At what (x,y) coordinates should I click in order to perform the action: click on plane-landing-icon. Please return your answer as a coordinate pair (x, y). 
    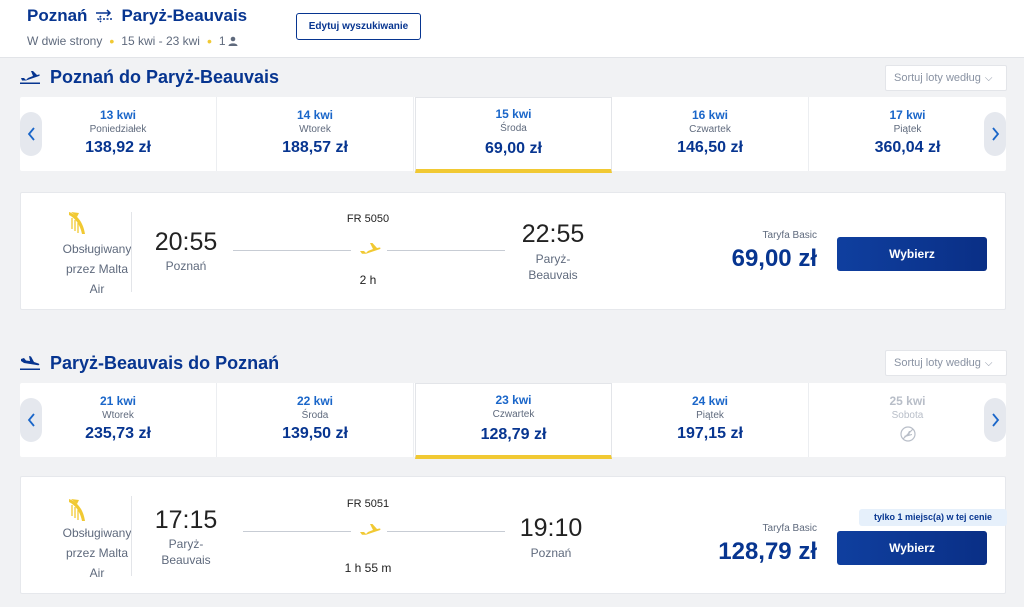
    Looking at the image, I should click on (30, 363).